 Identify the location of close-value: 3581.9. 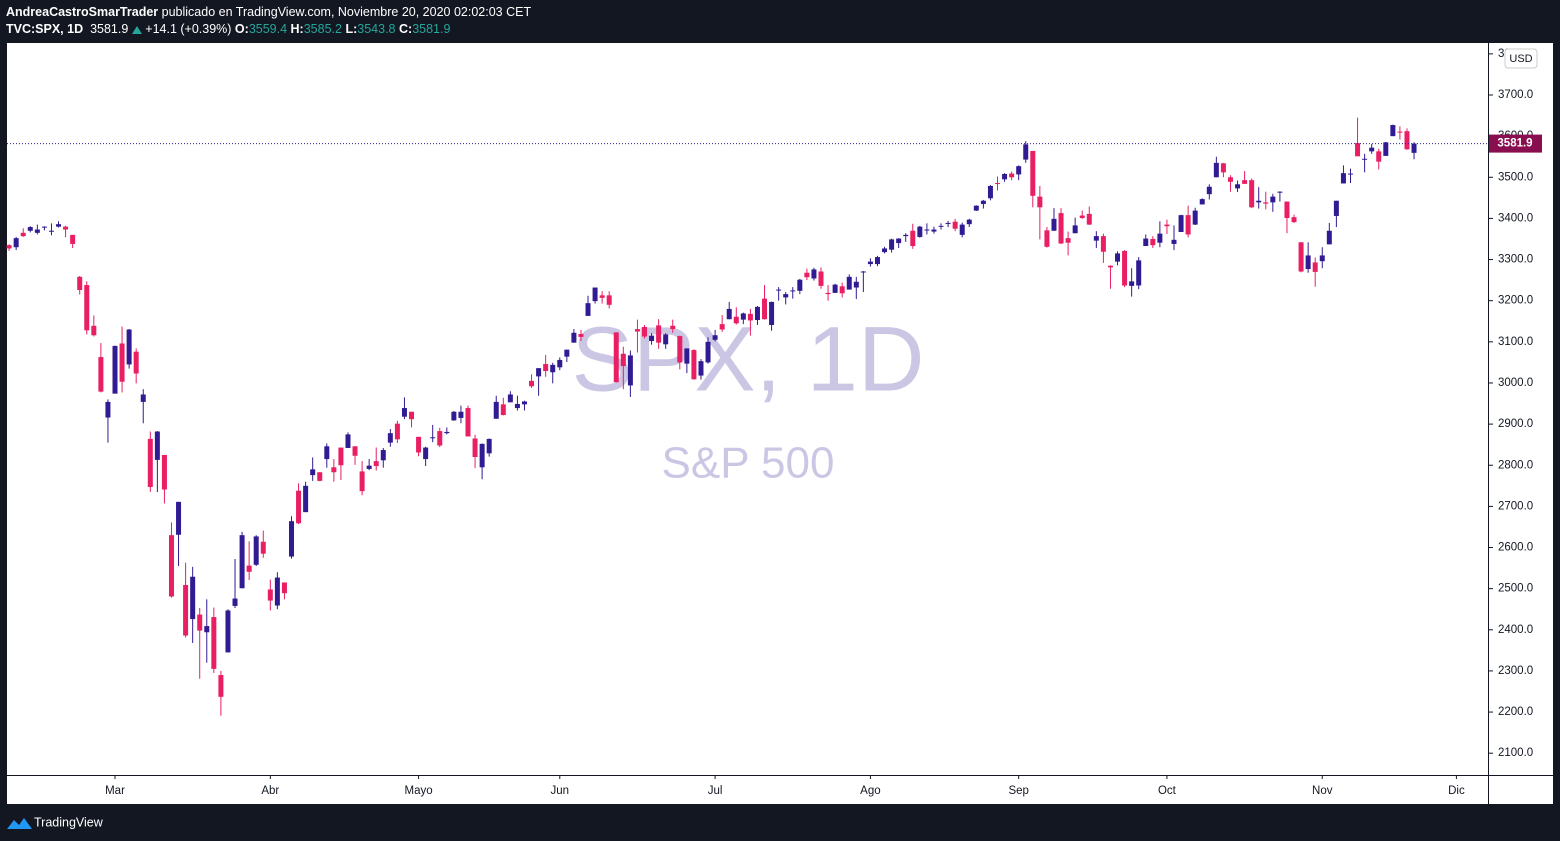
(431, 29).